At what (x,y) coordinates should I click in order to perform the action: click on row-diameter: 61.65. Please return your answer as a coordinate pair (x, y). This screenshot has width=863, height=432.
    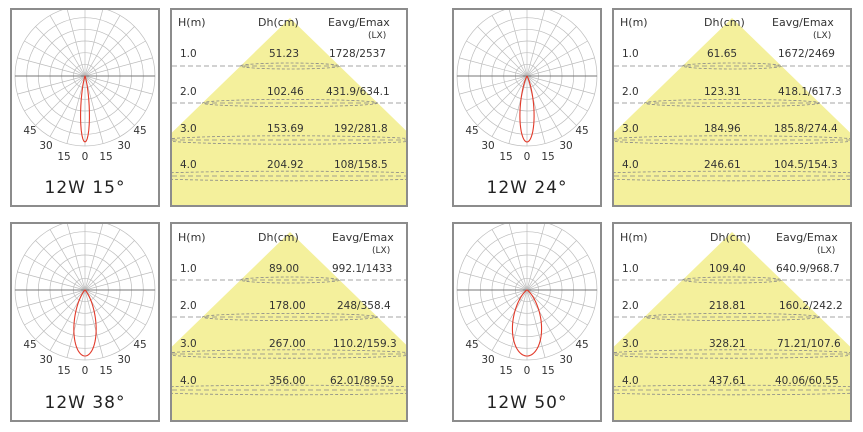
    Looking at the image, I should click on (722, 54).